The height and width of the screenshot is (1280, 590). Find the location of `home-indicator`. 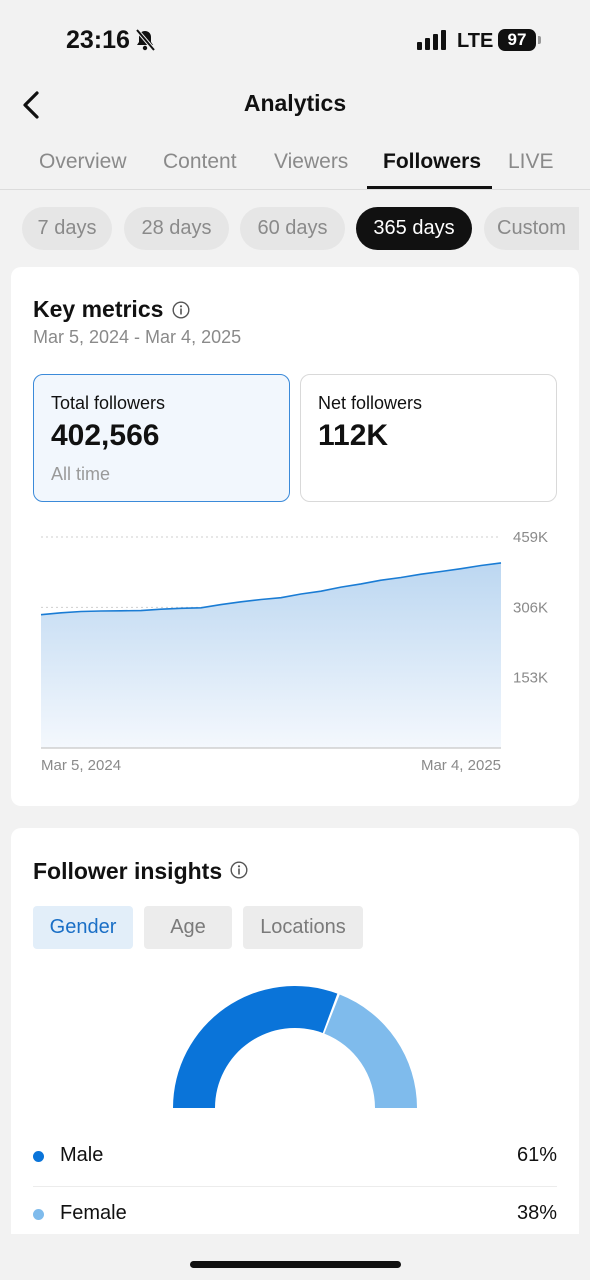

home-indicator is located at coordinates (295, 1264).